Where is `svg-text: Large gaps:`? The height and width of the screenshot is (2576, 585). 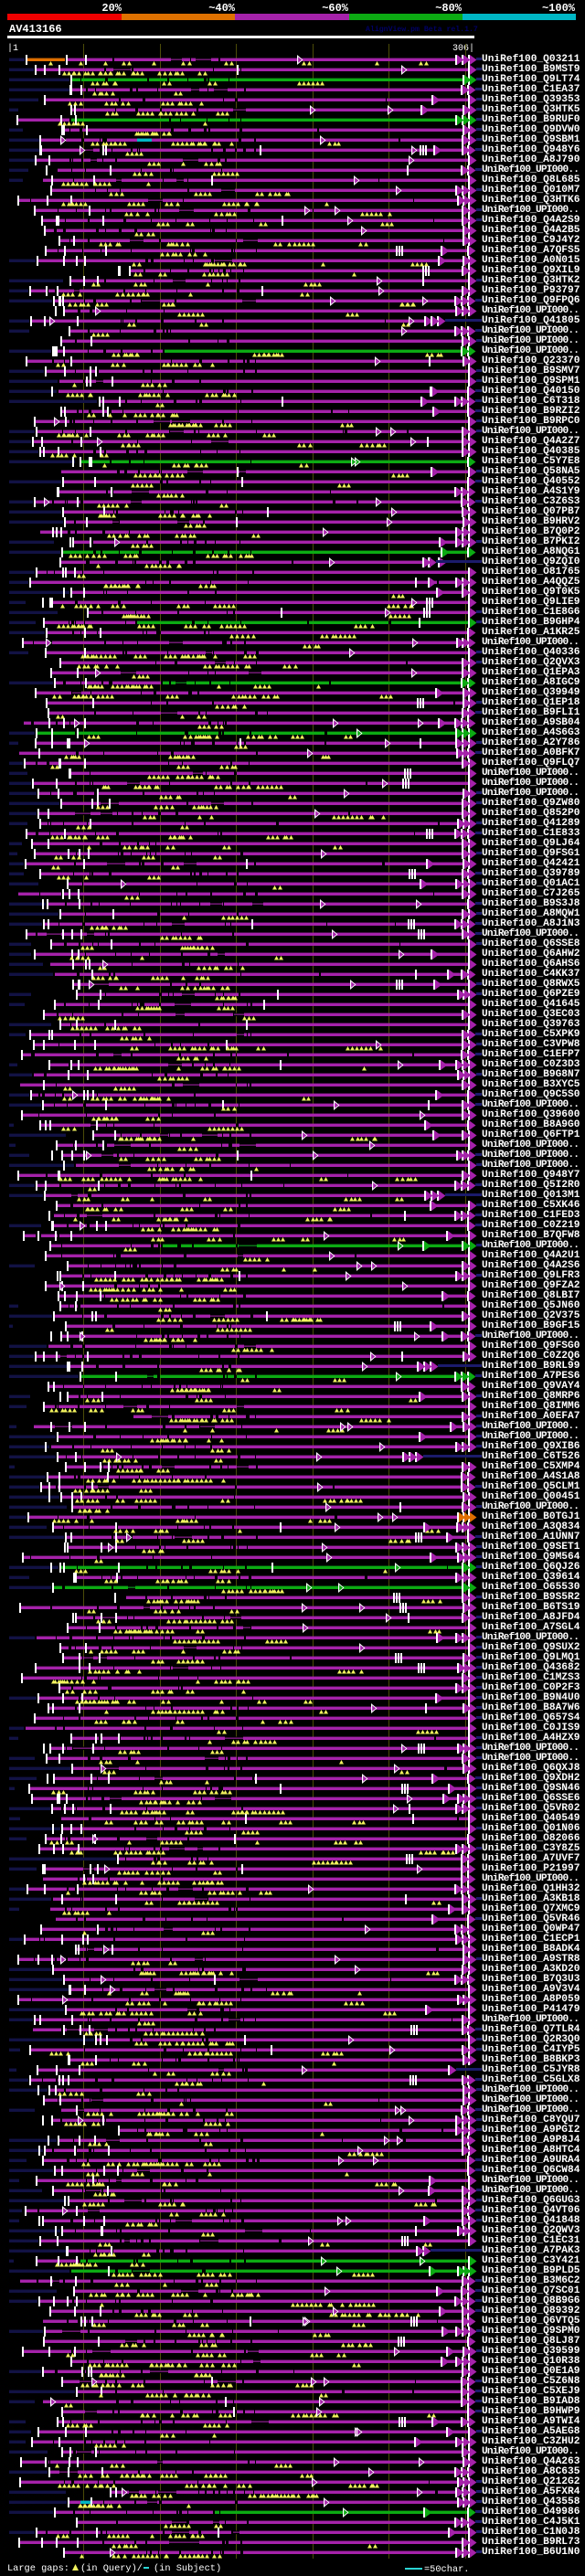
svg-text: Large gaps: is located at coordinates (38, 2568).